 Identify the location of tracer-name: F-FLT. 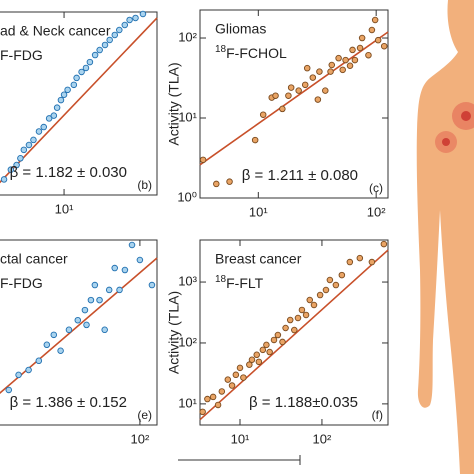
(245, 283).